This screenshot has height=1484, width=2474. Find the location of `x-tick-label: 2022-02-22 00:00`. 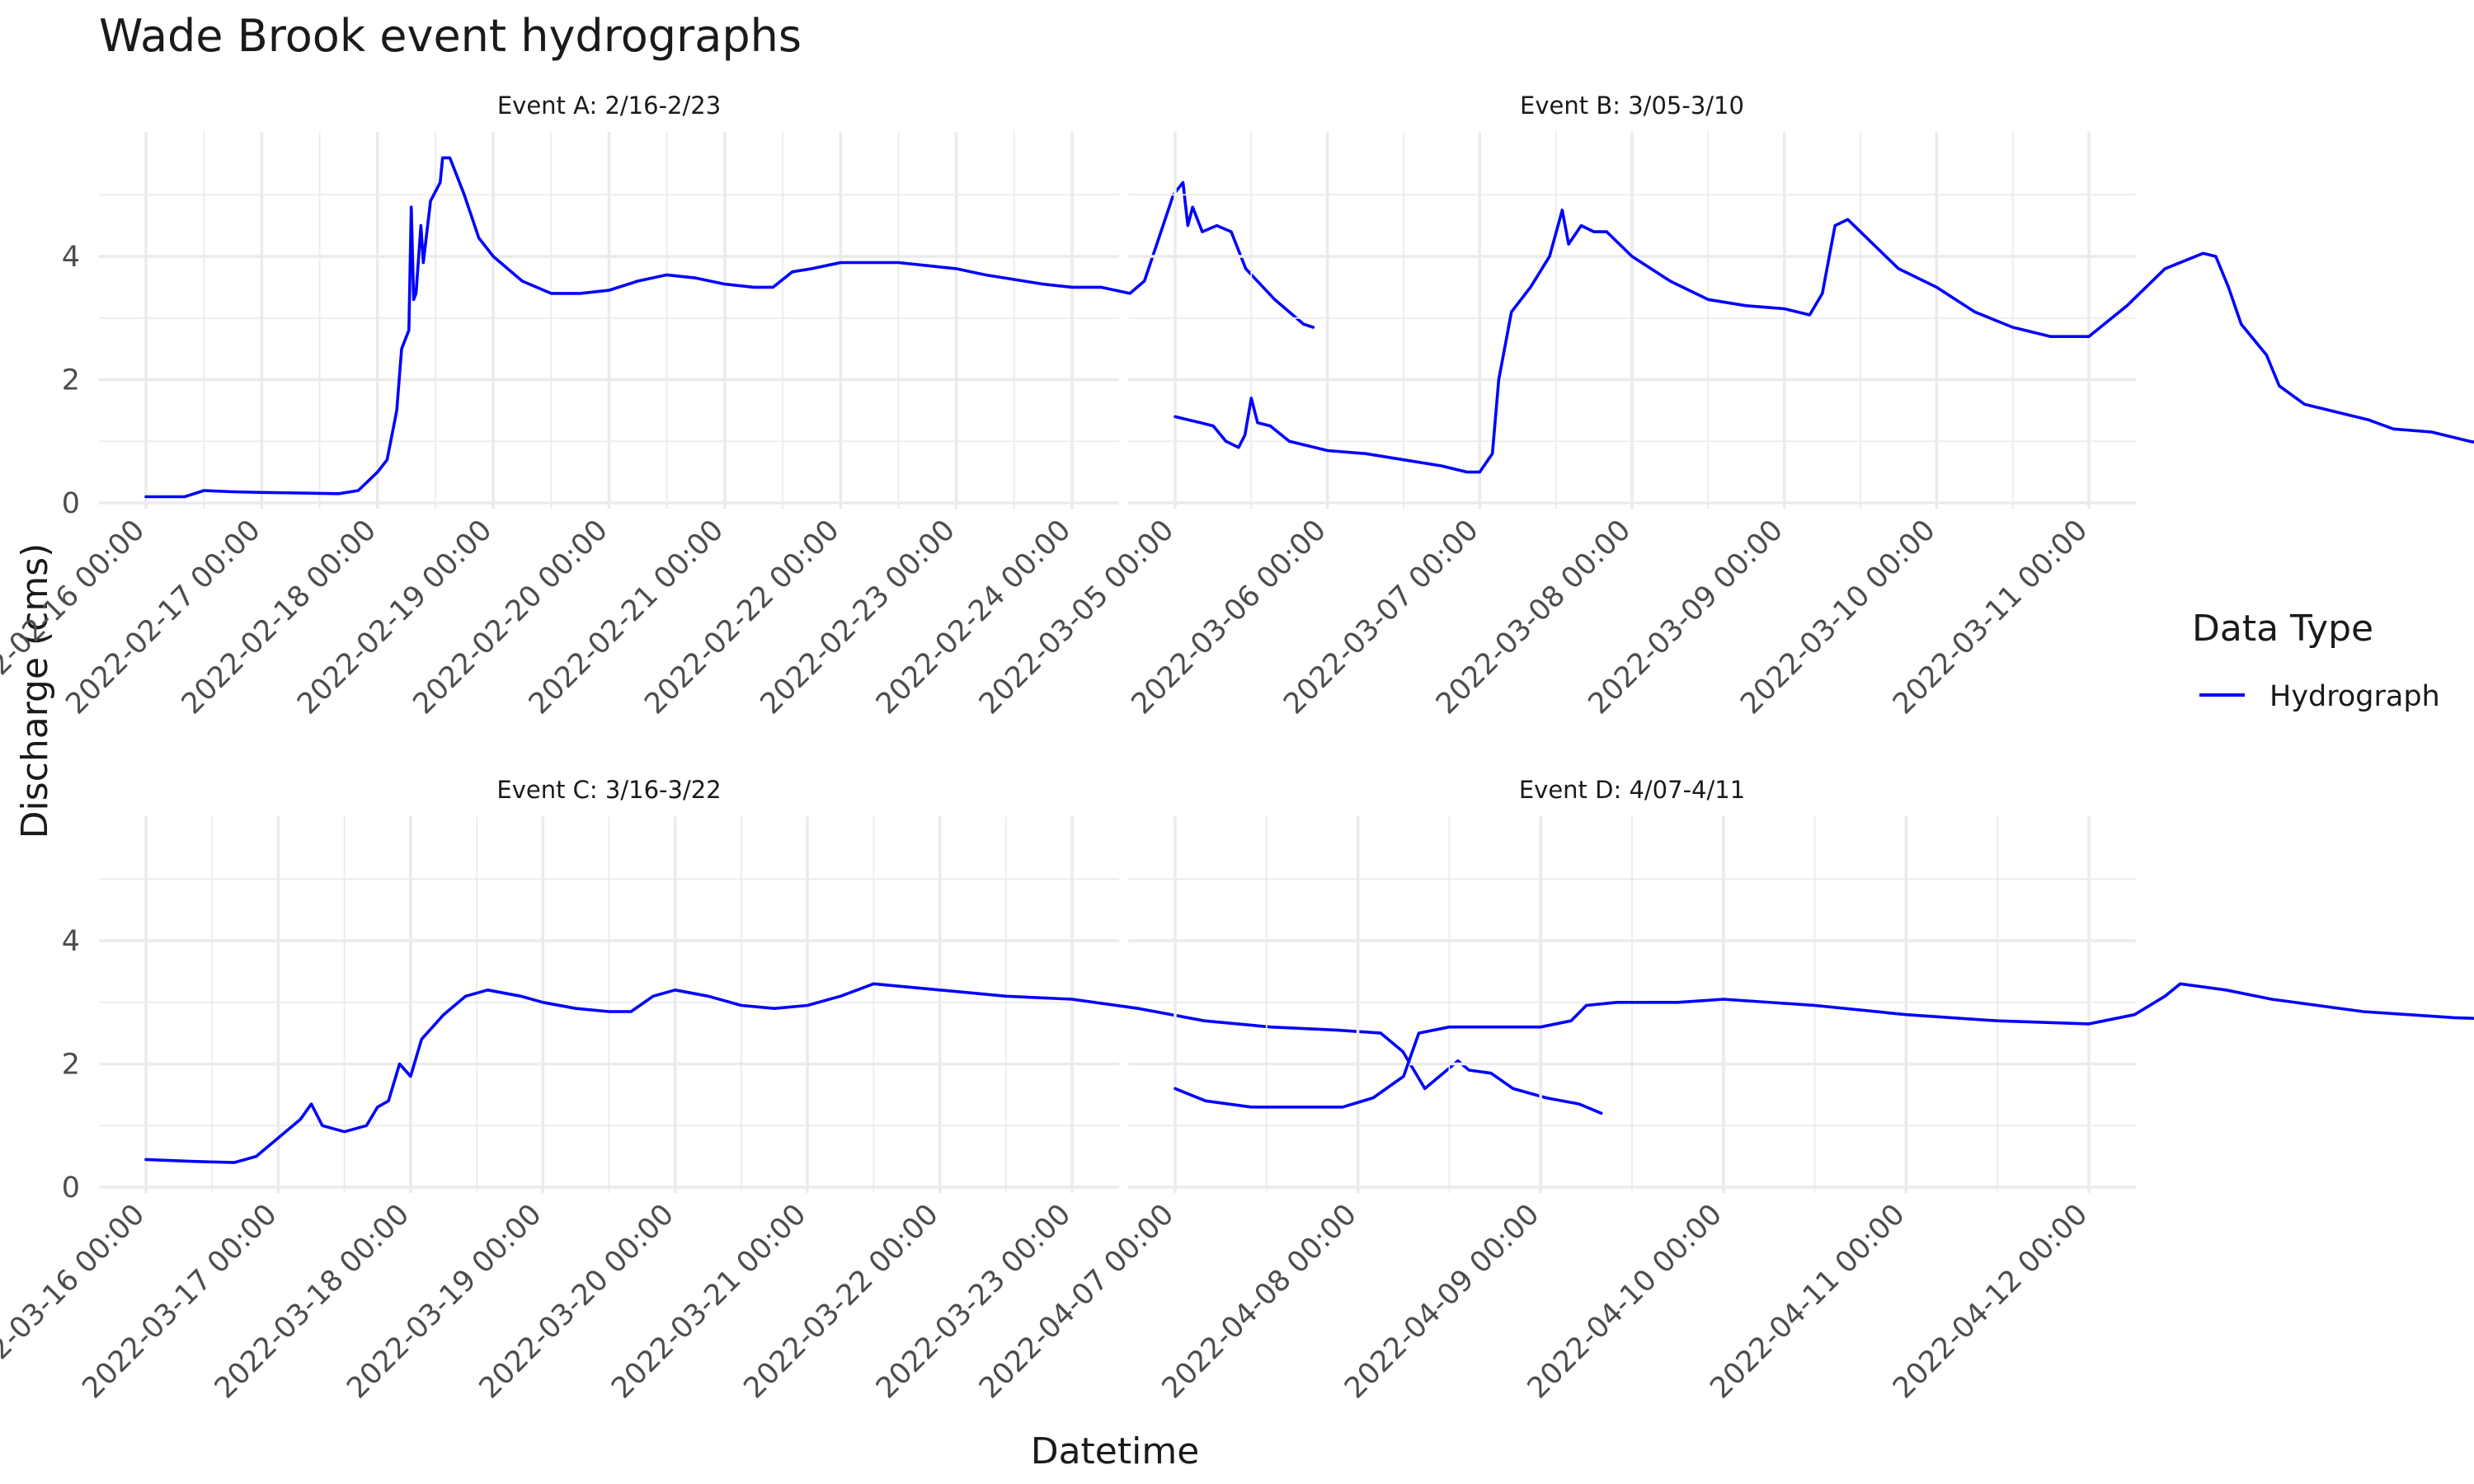

x-tick-label: 2022-02-22 00:00 is located at coordinates (741, 617).